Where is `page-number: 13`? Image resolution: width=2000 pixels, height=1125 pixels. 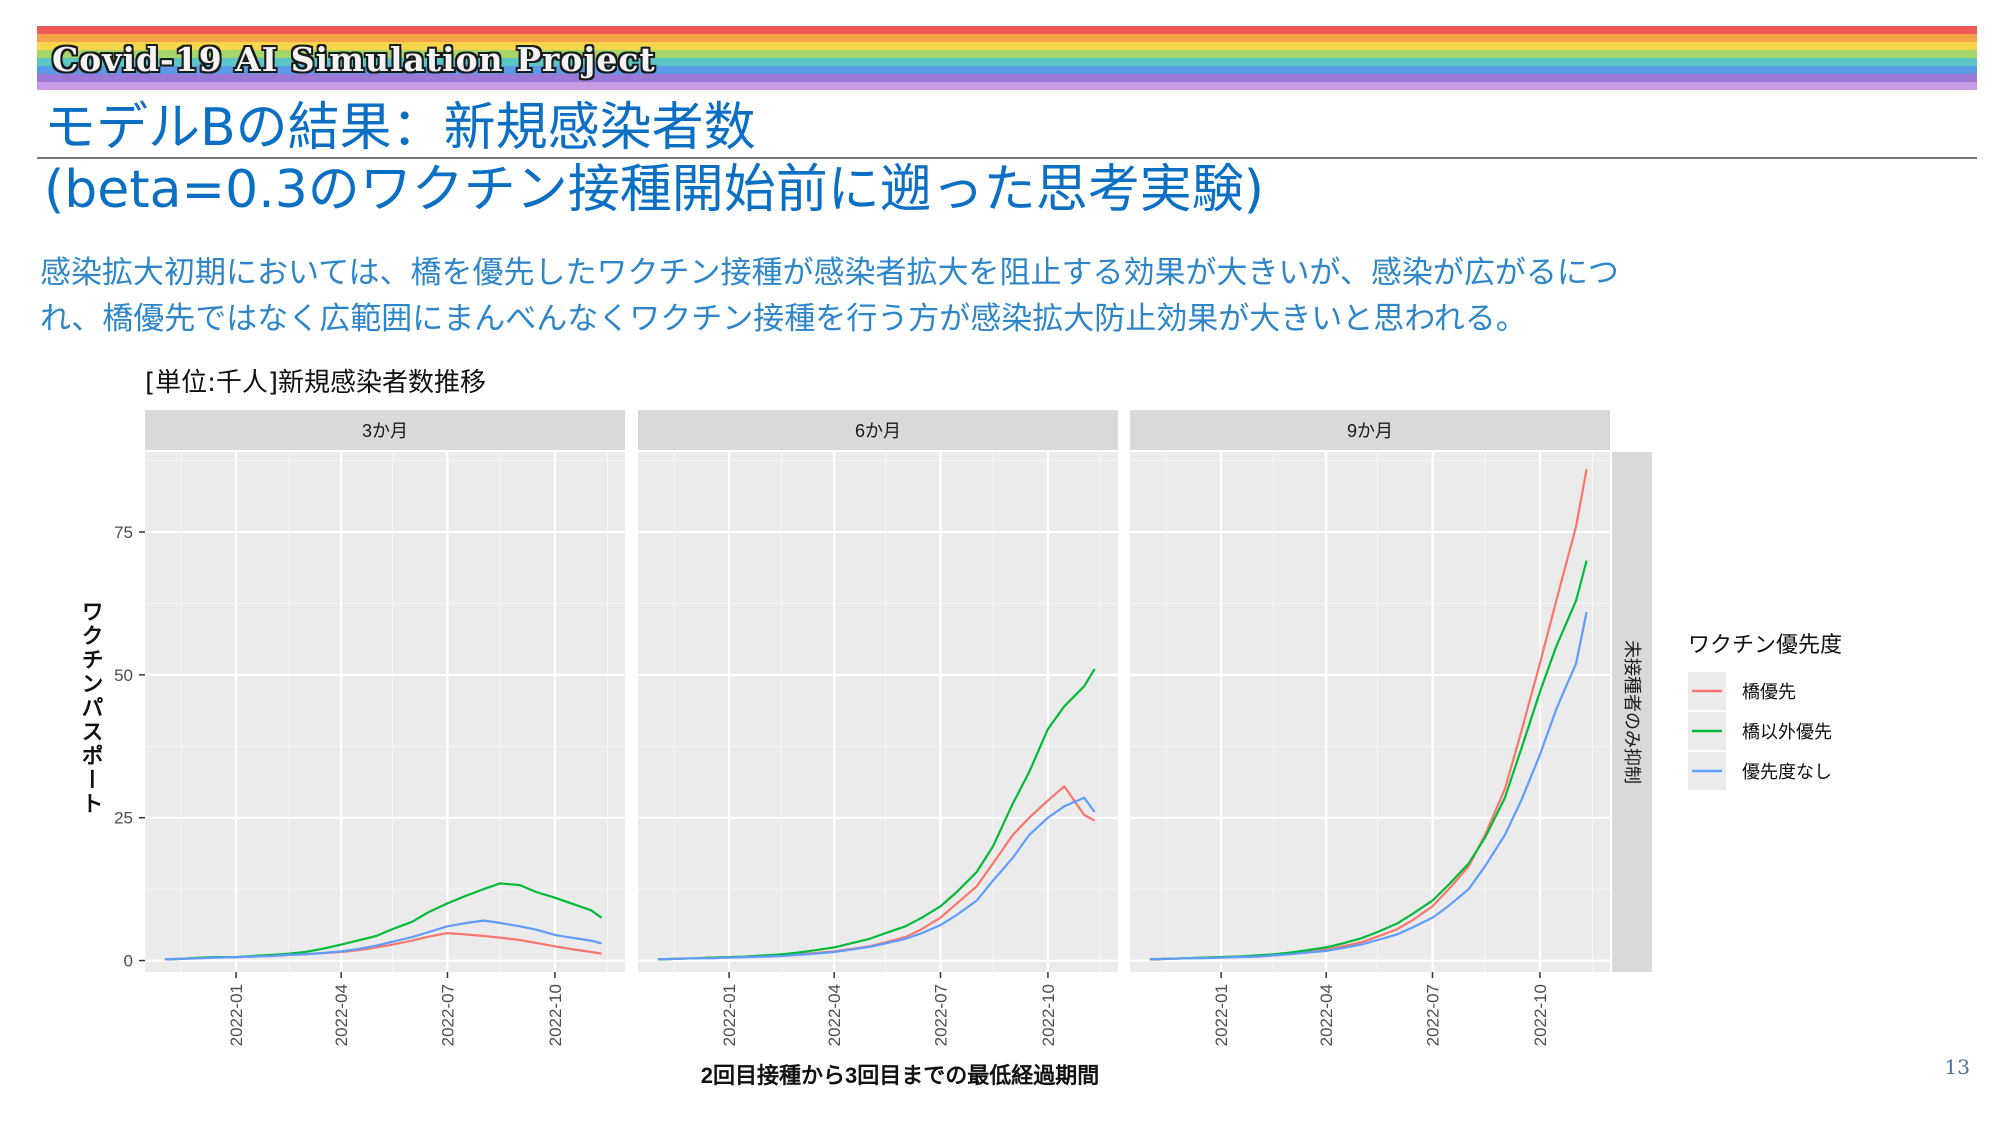 page-number: 13 is located at coordinates (1957, 1067).